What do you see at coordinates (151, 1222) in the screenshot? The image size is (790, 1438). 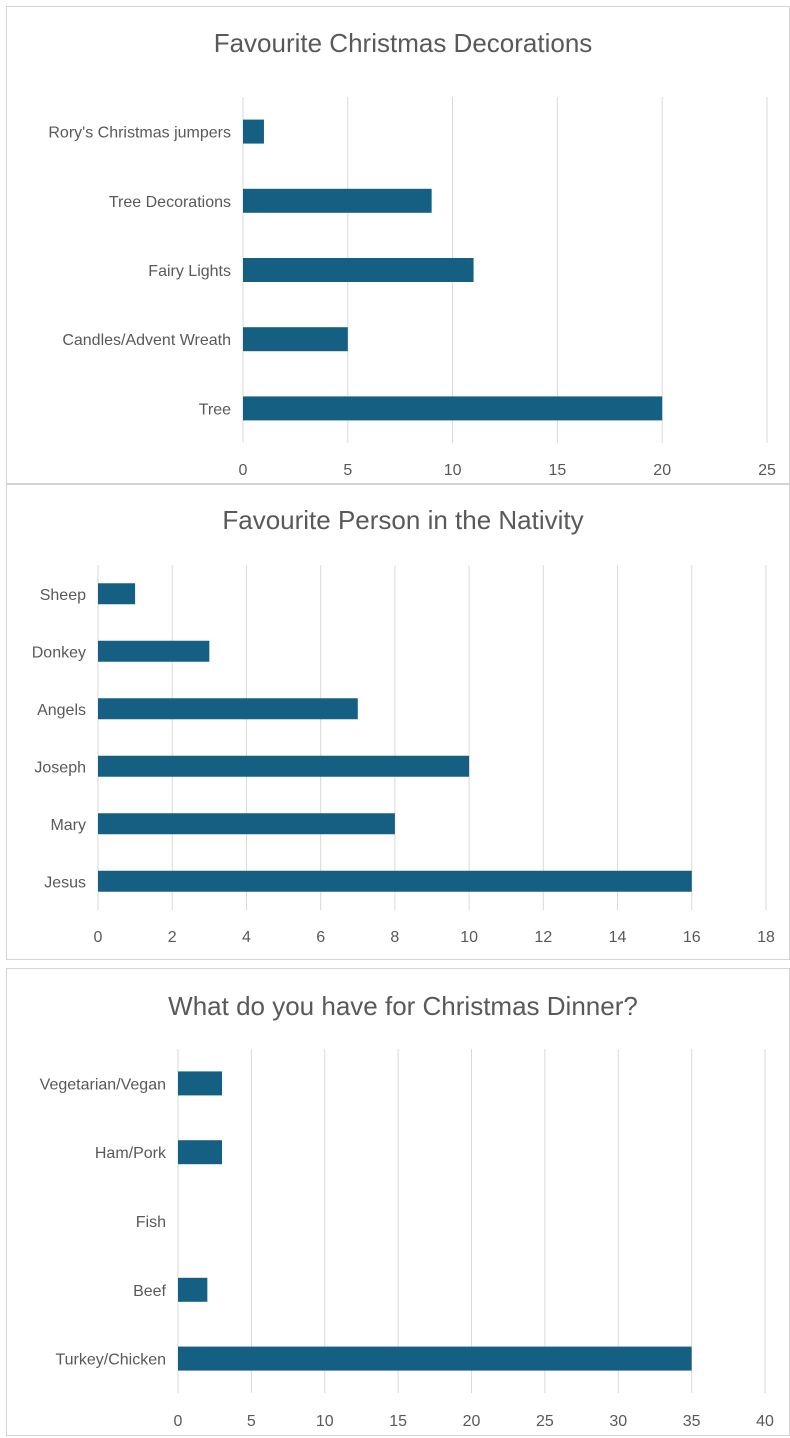 I see `category-label: Fish` at bounding box center [151, 1222].